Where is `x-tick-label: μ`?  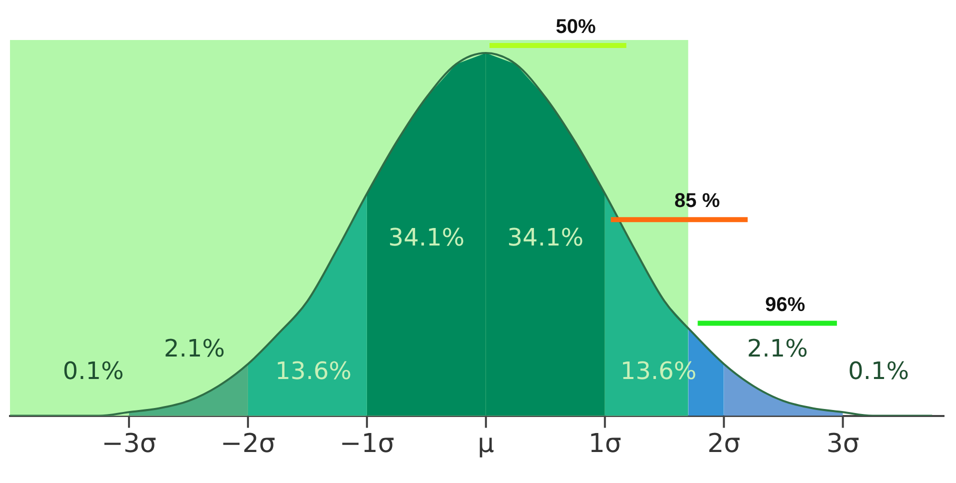
x-tick-label: μ is located at coordinates (486, 444).